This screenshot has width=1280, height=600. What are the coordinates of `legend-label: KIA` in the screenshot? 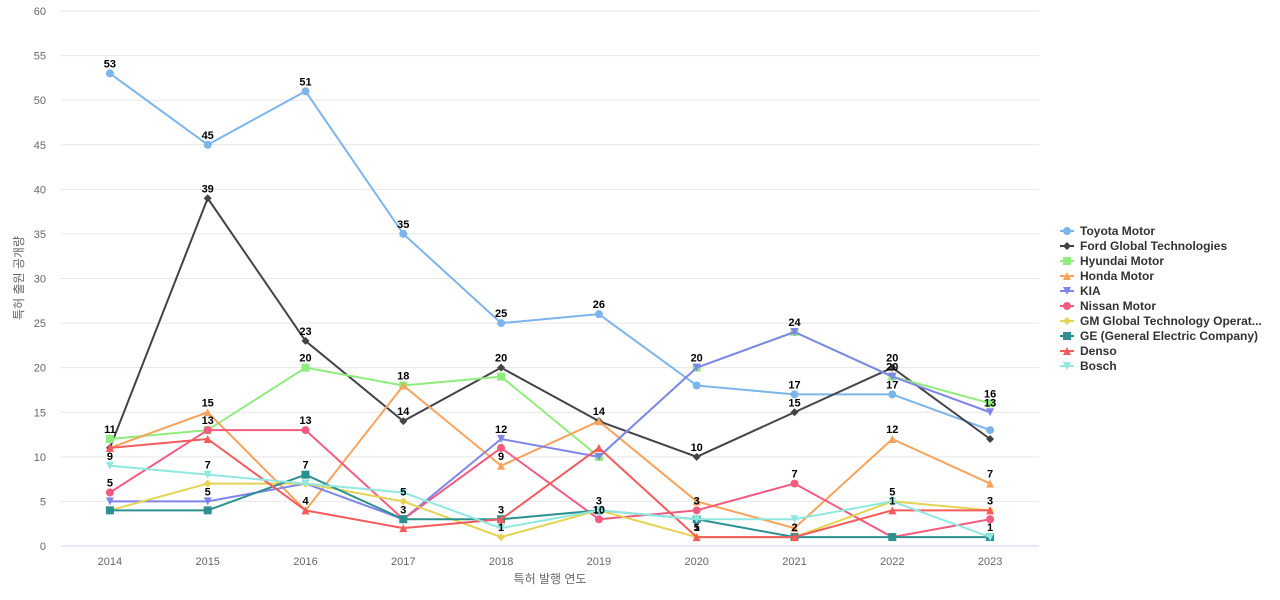 It's located at (1090, 291).